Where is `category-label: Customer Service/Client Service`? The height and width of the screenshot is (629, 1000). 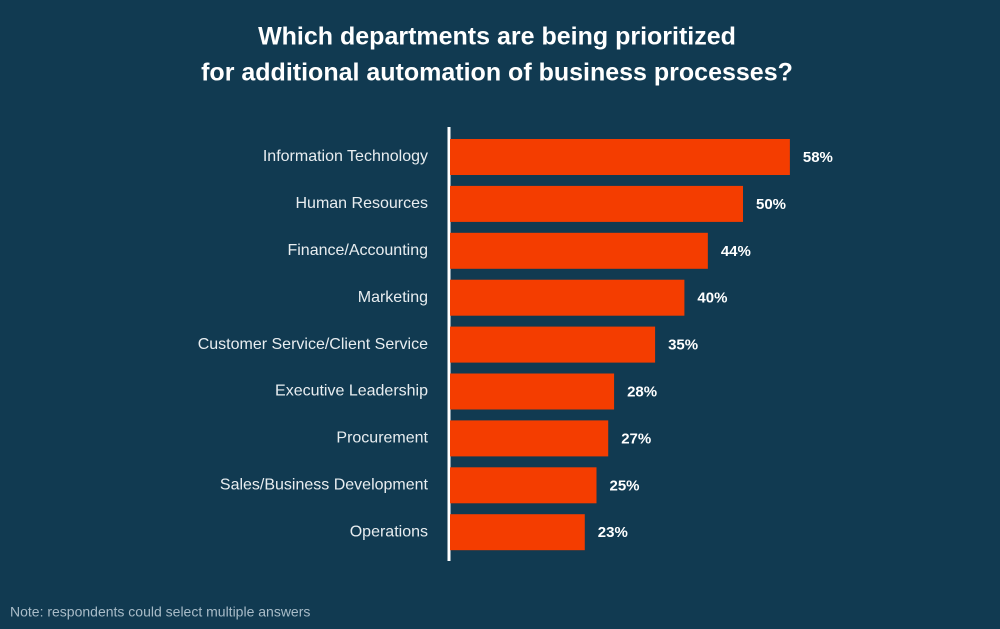 category-label: Customer Service/Client Service is located at coordinates (313, 344).